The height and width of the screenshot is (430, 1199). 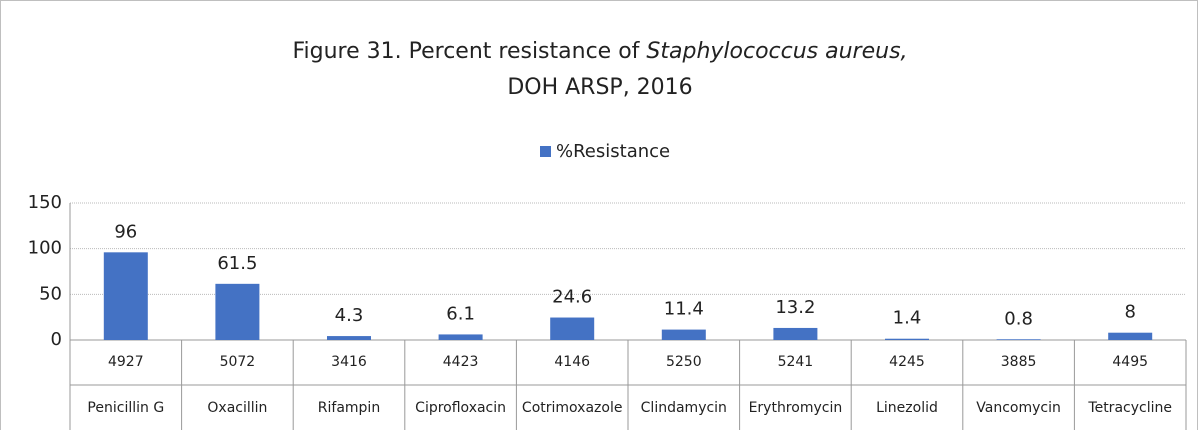 What do you see at coordinates (460, 313) in the screenshot?
I see `data-label: 6.1` at bounding box center [460, 313].